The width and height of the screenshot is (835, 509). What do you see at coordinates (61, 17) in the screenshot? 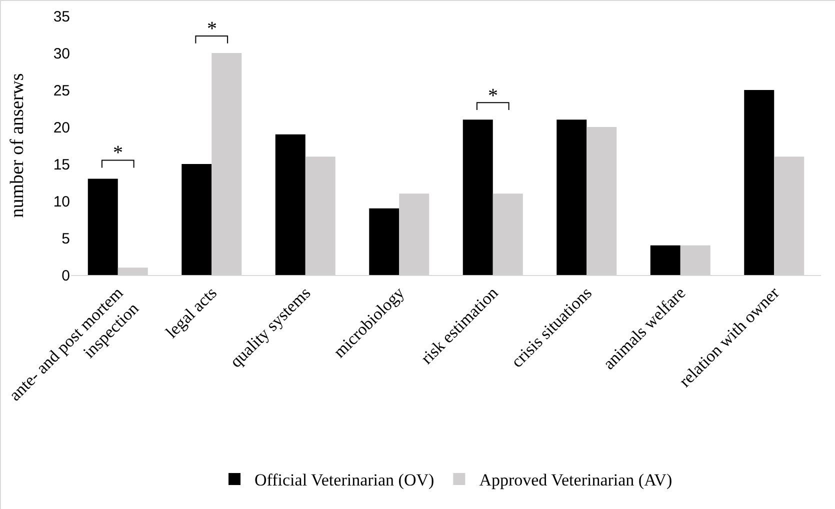
I see `y-tick-label: 35` at bounding box center [61, 17].